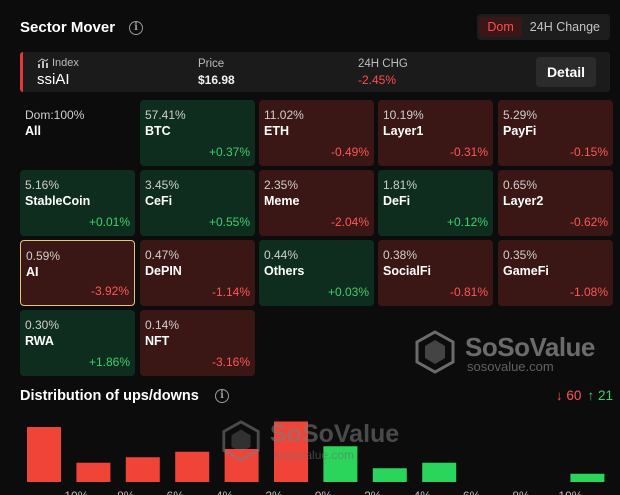 Image resolution: width=620 pixels, height=495 pixels. What do you see at coordinates (58, 201) in the screenshot?
I see `sector-name: StableCoin` at bounding box center [58, 201].